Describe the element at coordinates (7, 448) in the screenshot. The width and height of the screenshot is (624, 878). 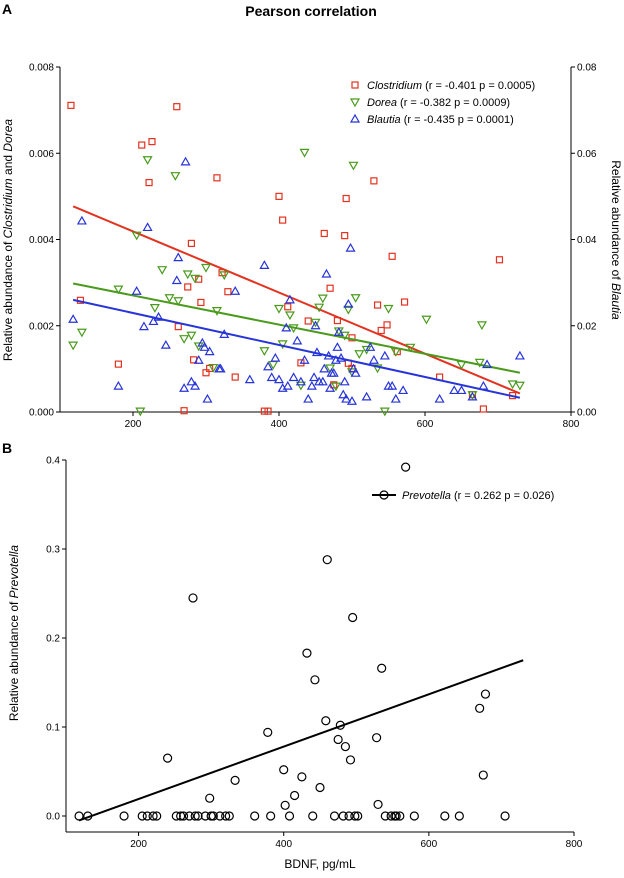
I see `panel-b-label: B` at that location.